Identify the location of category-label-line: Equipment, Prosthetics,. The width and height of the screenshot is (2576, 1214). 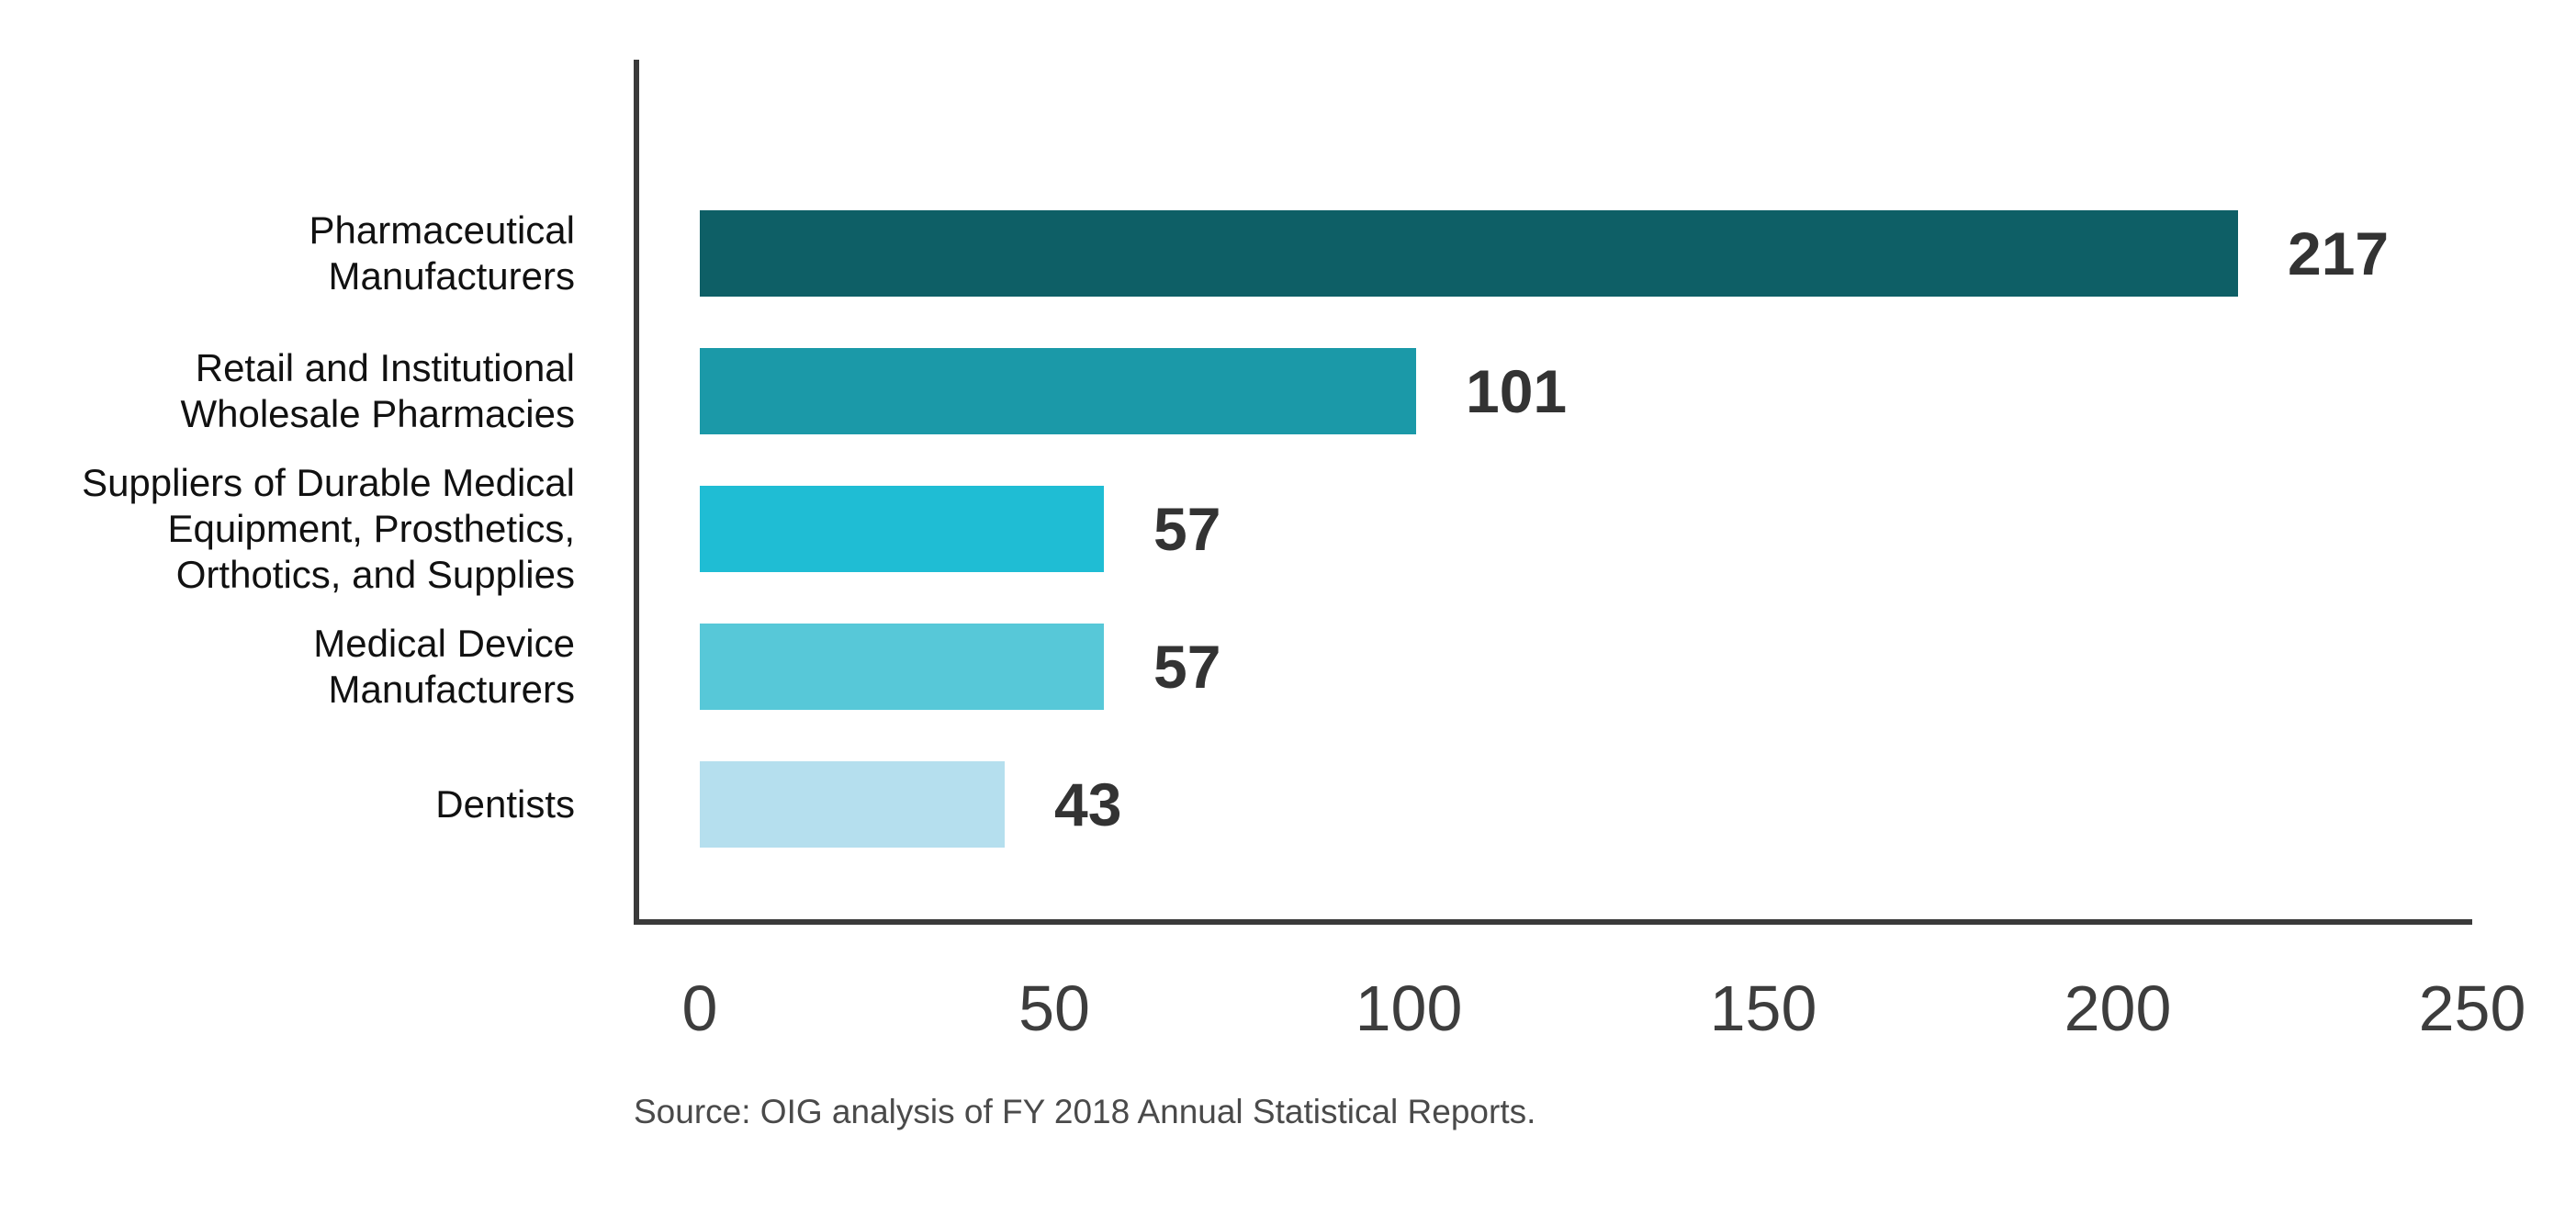
(371, 528).